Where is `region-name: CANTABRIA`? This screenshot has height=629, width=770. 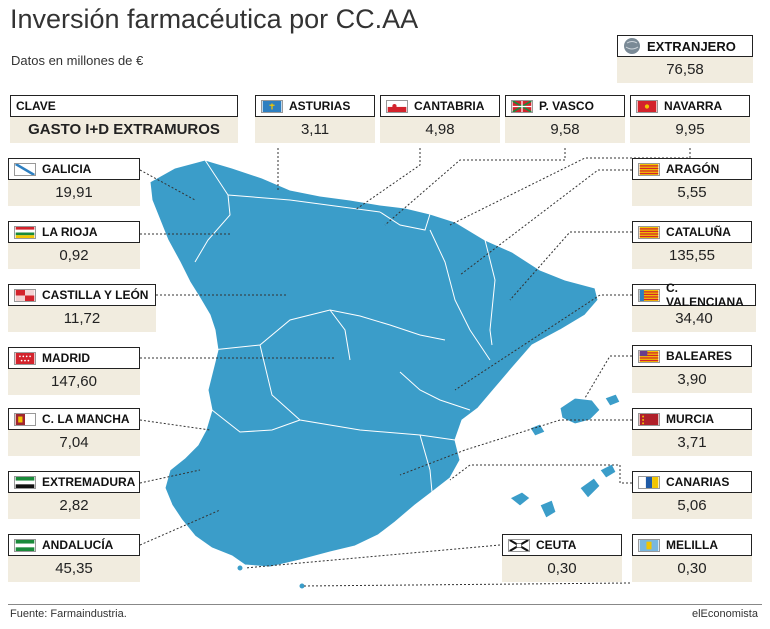
region-name: CANTABRIA is located at coordinates (449, 106).